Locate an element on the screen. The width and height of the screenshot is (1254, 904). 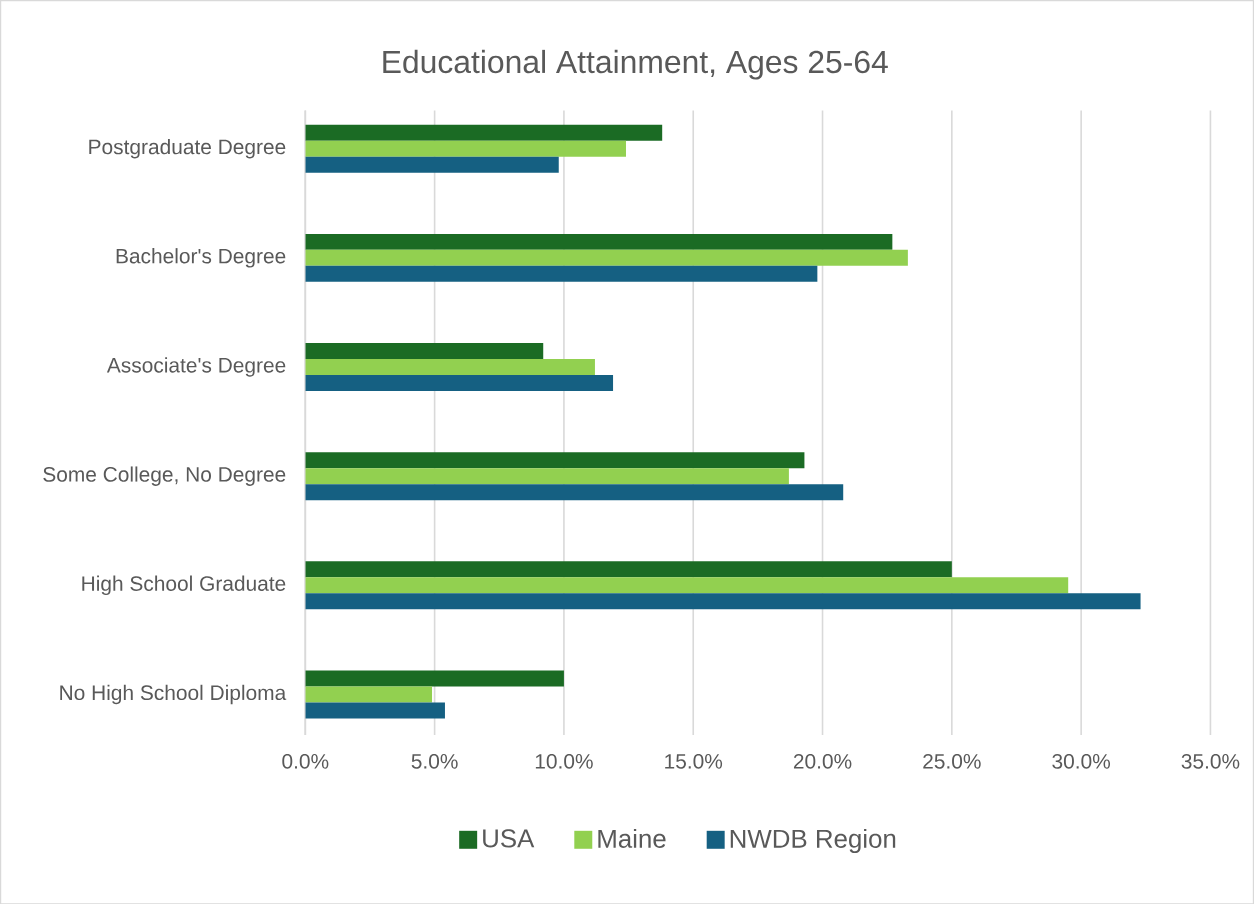
legend-label: NWDB Region is located at coordinates (813, 840).